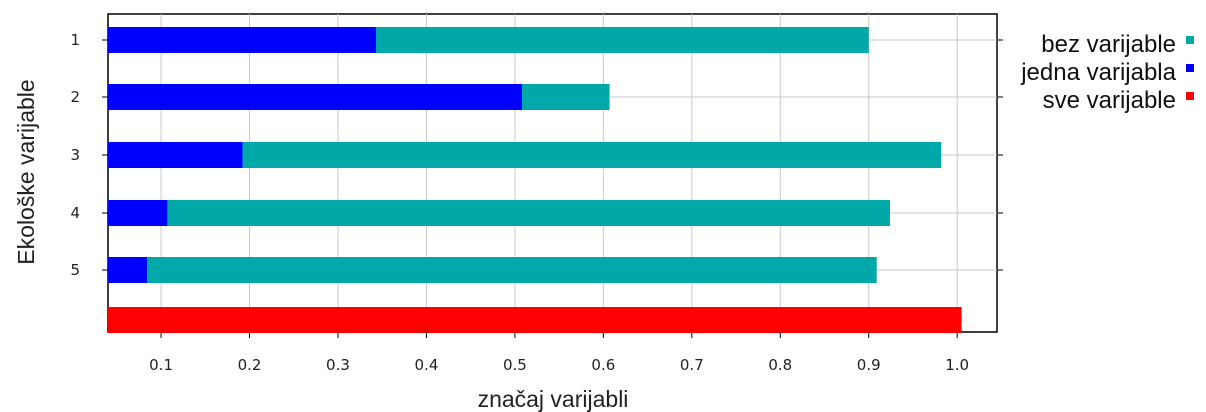 This screenshot has width=1206, height=412. Describe the element at coordinates (338, 365) in the screenshot. I see `x-tick-label: 0.3` at that location.